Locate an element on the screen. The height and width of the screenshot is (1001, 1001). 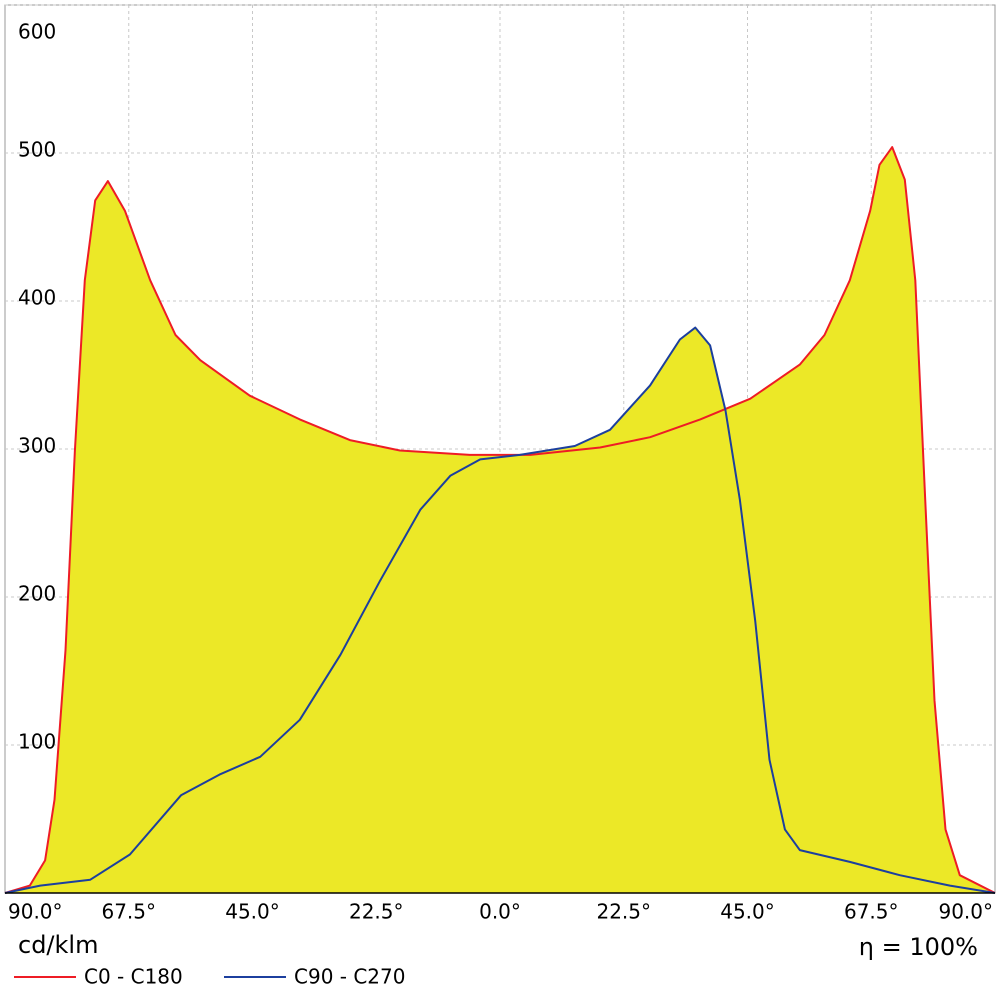
legend-label: C0 - C180 is located at coordinates (133, 977).